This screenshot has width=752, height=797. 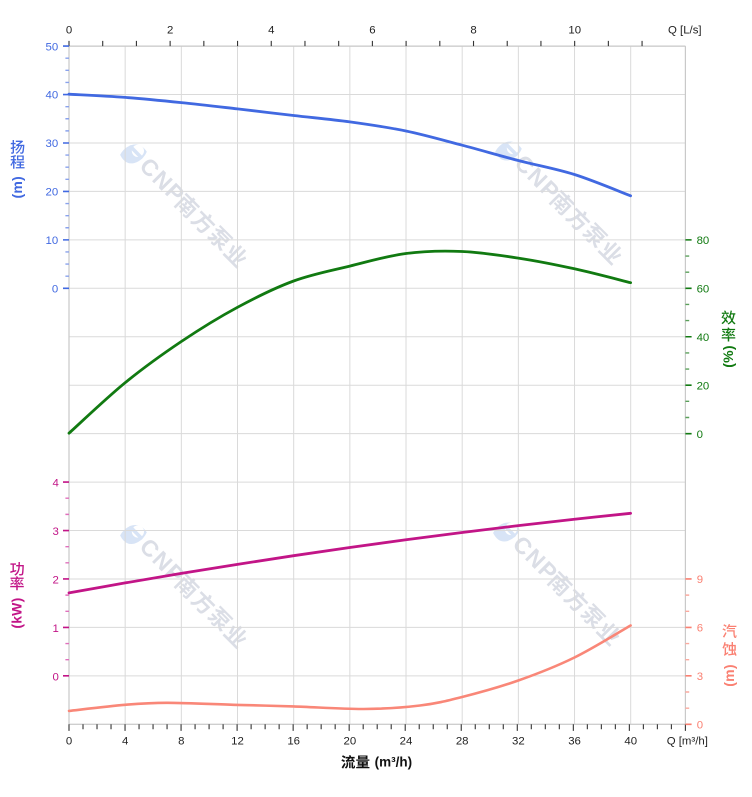 What do you see at coordinates (574, 741) in the screenshot?
I see `svg-text: 36` at bounding box center [574, 741].